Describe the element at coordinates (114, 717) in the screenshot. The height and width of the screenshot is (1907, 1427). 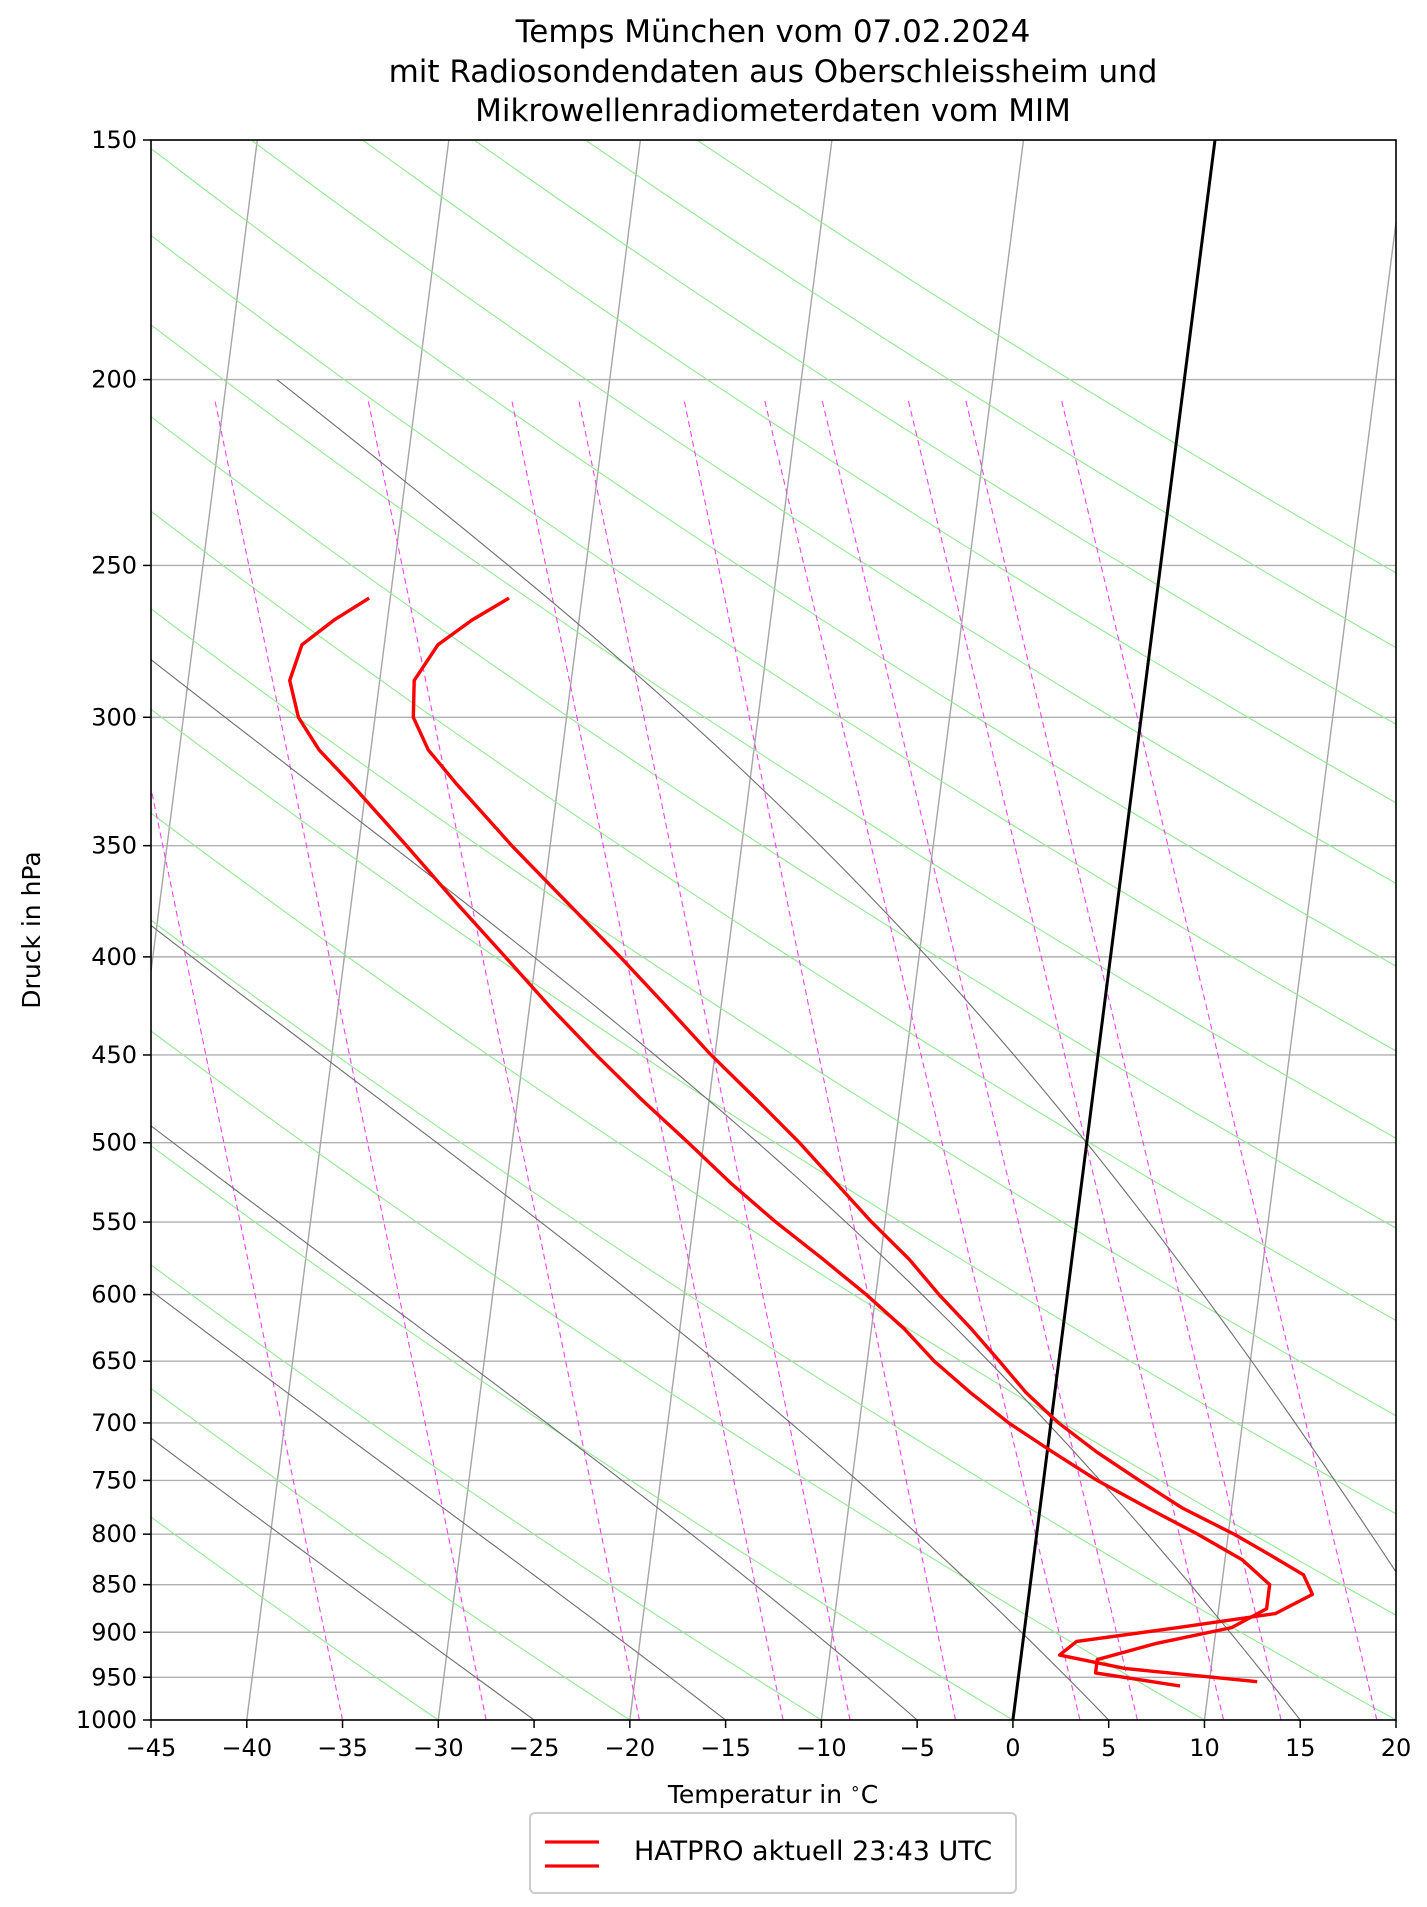
I see `y-tick-label: 300` at that location.